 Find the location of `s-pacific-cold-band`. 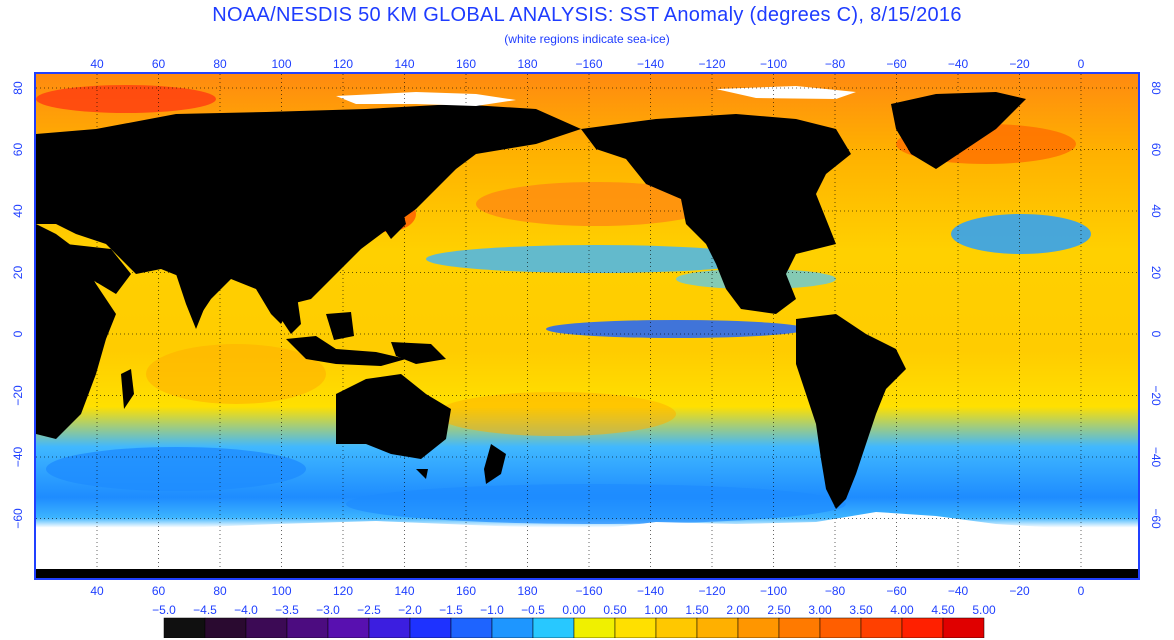

s-pacific-cold-band is located at coordinates (596, 504).